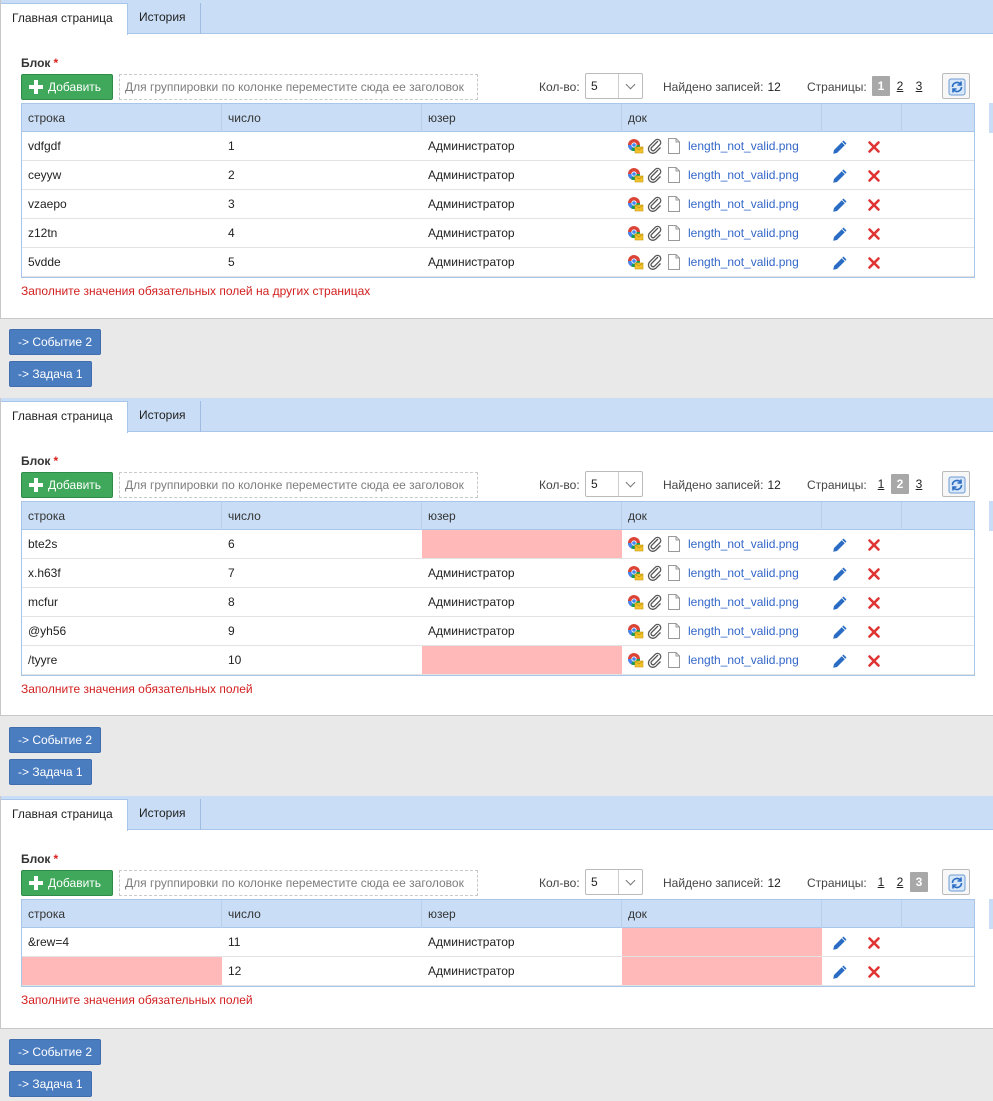  I want to click on cell-number: 3, so click(231, 204).